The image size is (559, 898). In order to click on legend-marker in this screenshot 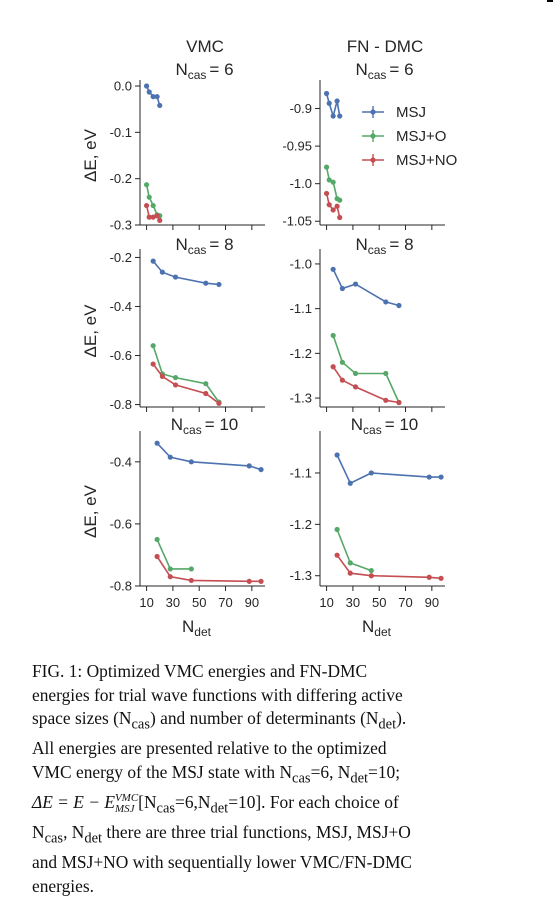, I will do `click(373, 112)`.